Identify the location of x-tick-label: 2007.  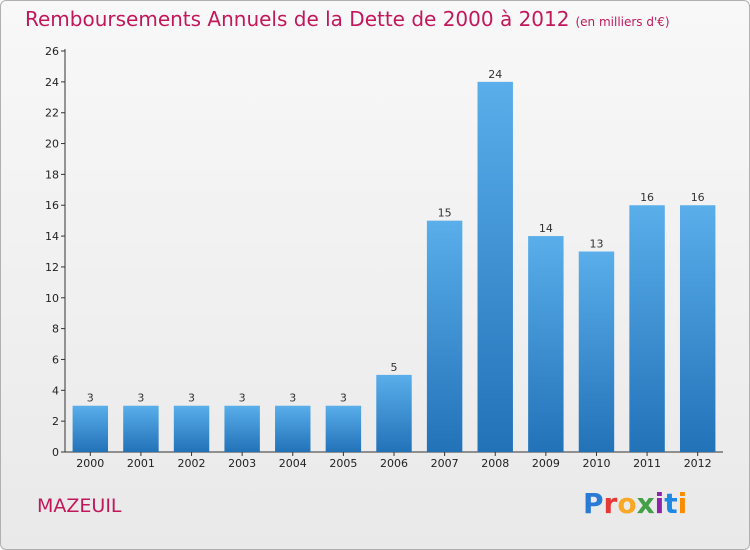
(445, 463).